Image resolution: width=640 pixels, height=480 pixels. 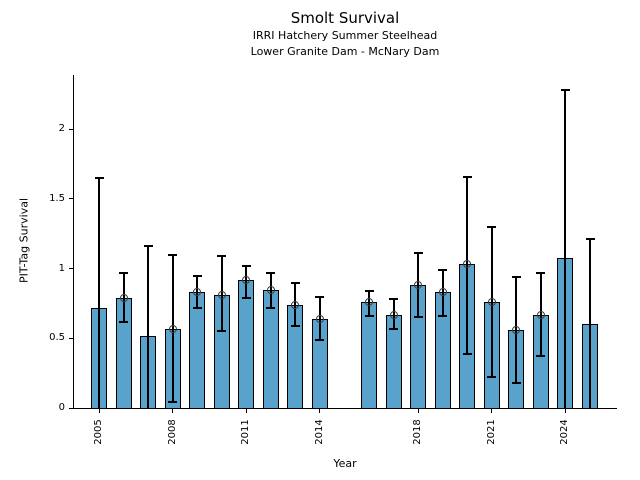 What do you see at coordinates (172, 432) in the screenshot?
I see `x-tick-label: 2008` at bounding box center [172, 432].